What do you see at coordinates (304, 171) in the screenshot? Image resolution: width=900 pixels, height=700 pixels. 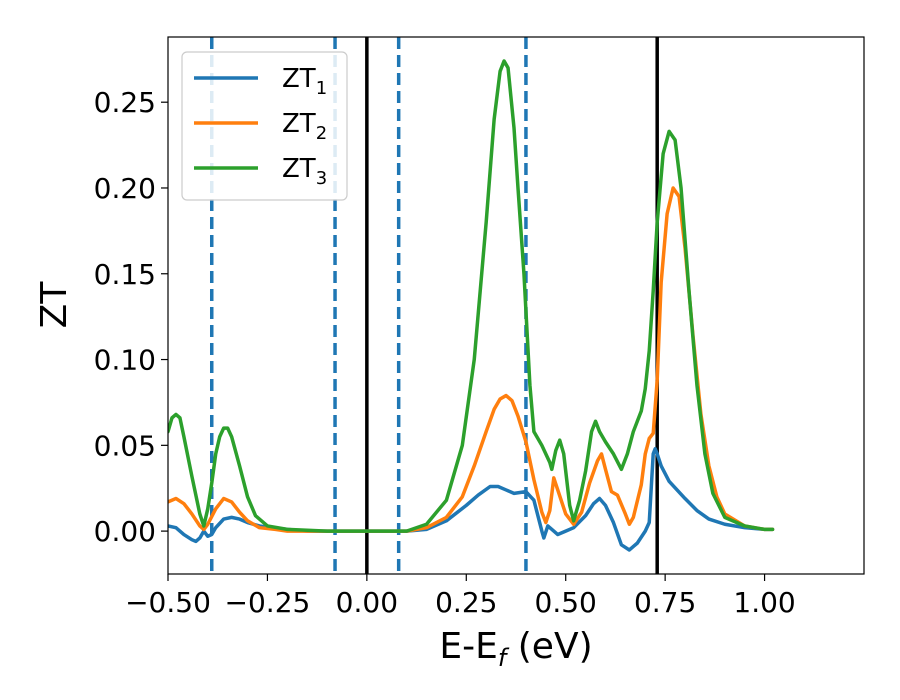 I see `legend-label-3: ZT3` at bounding box center [304, 171].